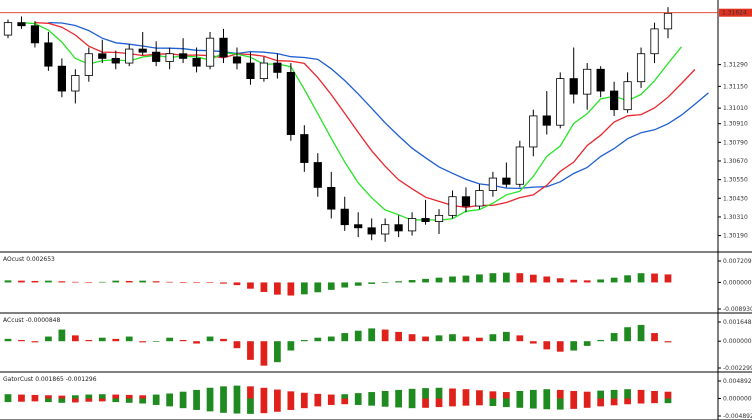 Image resolution: width=752 pixels, height=420 pixels. Describe the element at coordinates (737, 322) in the screenshot. I see `indicator-tick-label: 0.0016487` at that location.